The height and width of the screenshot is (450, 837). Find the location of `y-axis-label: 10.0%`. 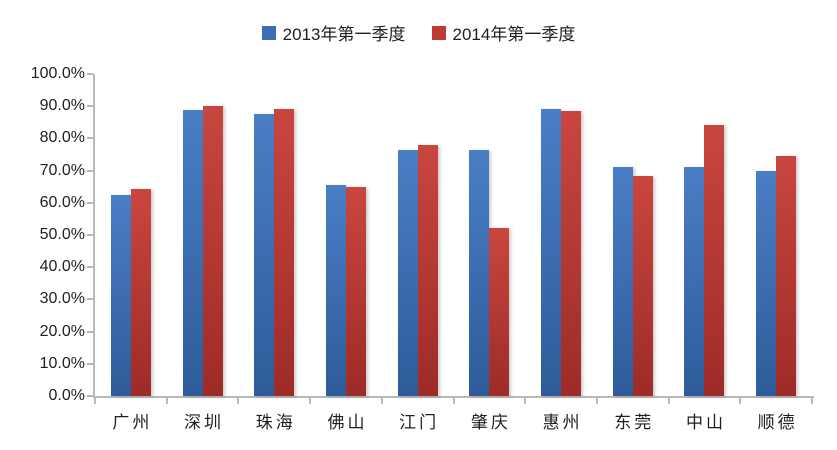

y-axis-label: 10.0% is located at coordinates (62, 363).